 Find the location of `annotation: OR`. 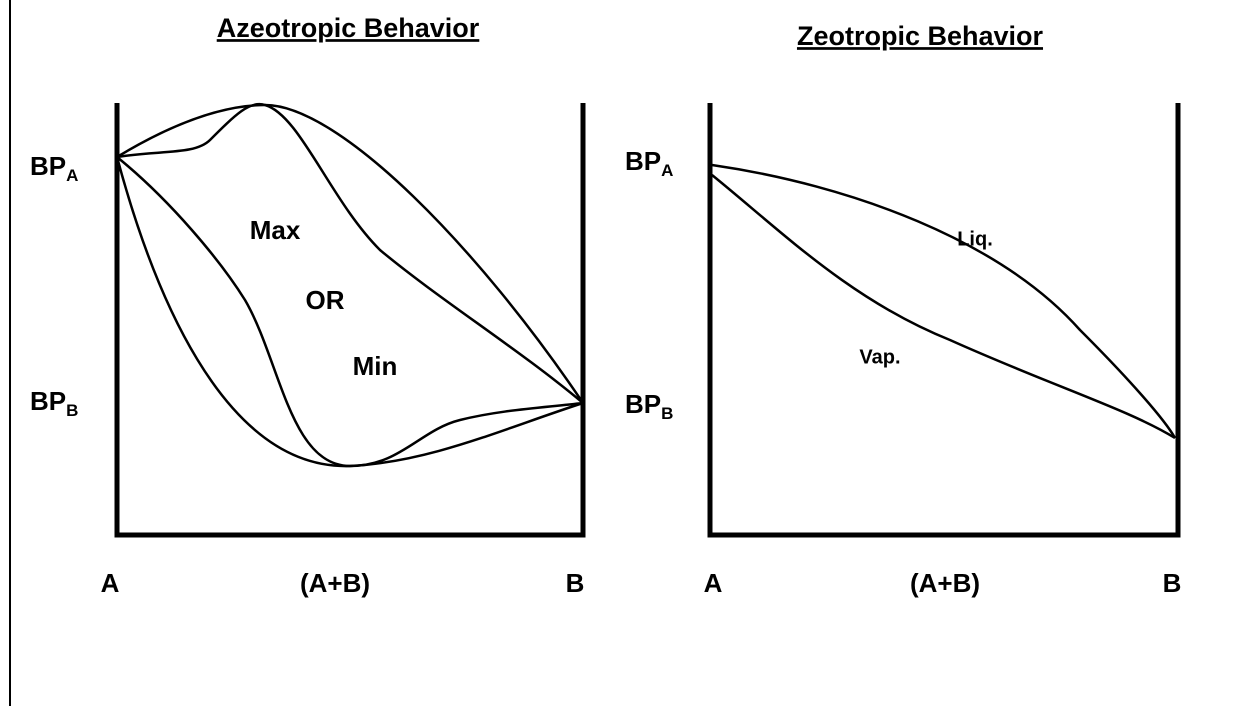

annotation: OR is located at coordinates (325, 300).